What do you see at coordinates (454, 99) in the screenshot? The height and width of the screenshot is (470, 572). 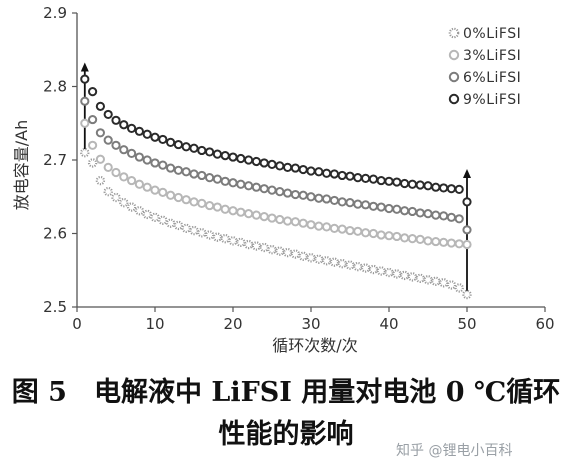 I see `legend-marker` at bounding box center [454, 99].